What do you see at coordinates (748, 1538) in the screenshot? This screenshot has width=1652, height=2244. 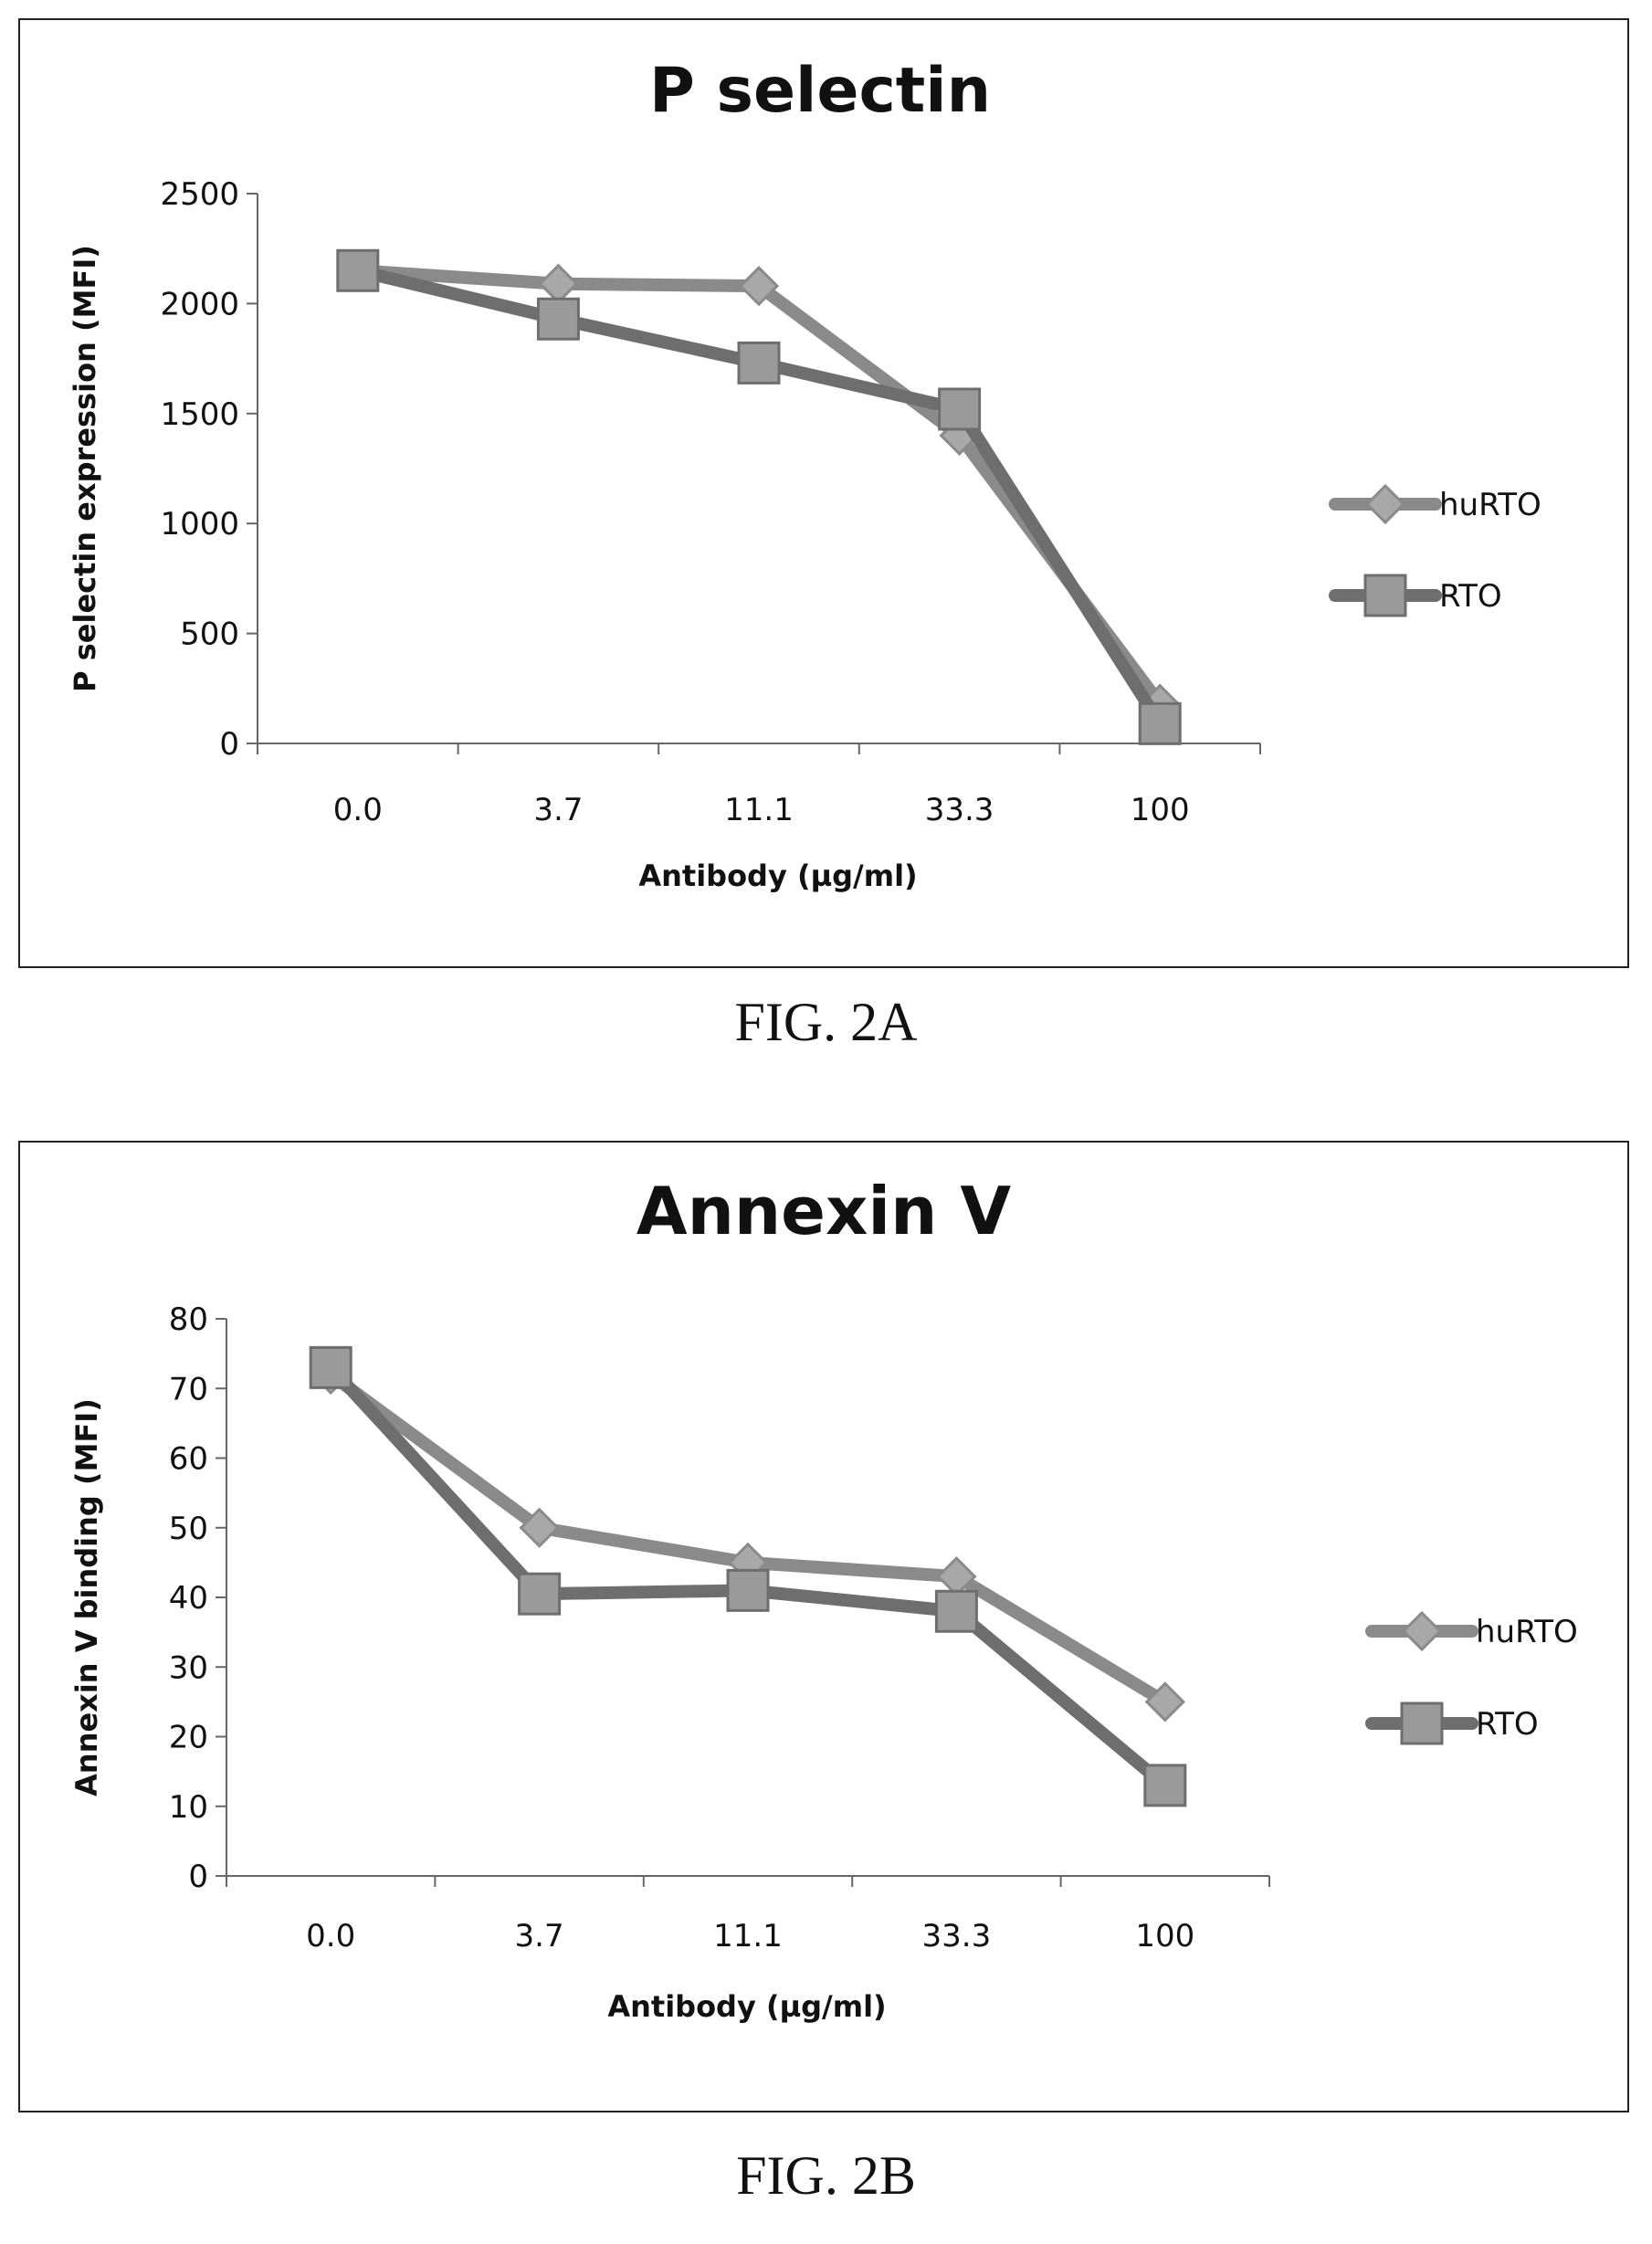 I see `annexin-v-series-line-hurto` at bounding box center [748, 1538].